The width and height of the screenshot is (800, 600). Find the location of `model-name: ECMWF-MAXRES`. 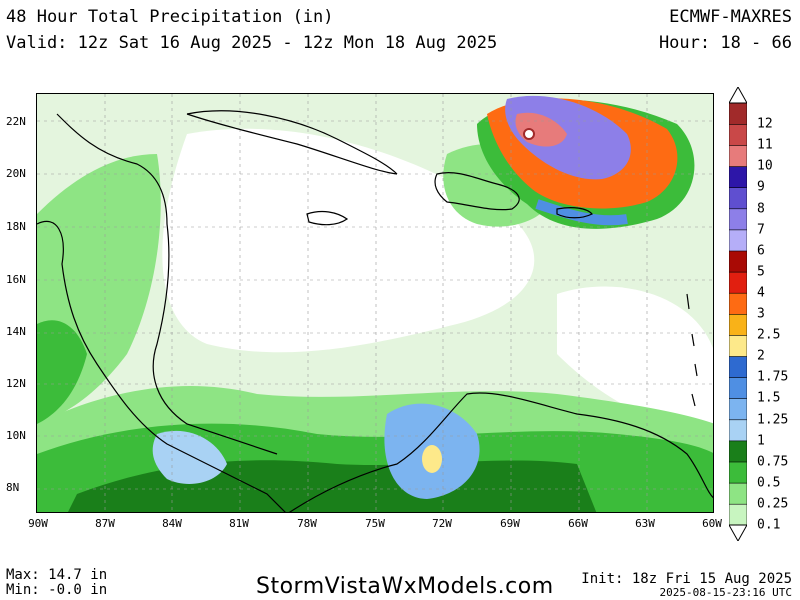

model-name: ECMWF-MAXRES is located at coordinates (730, 17).